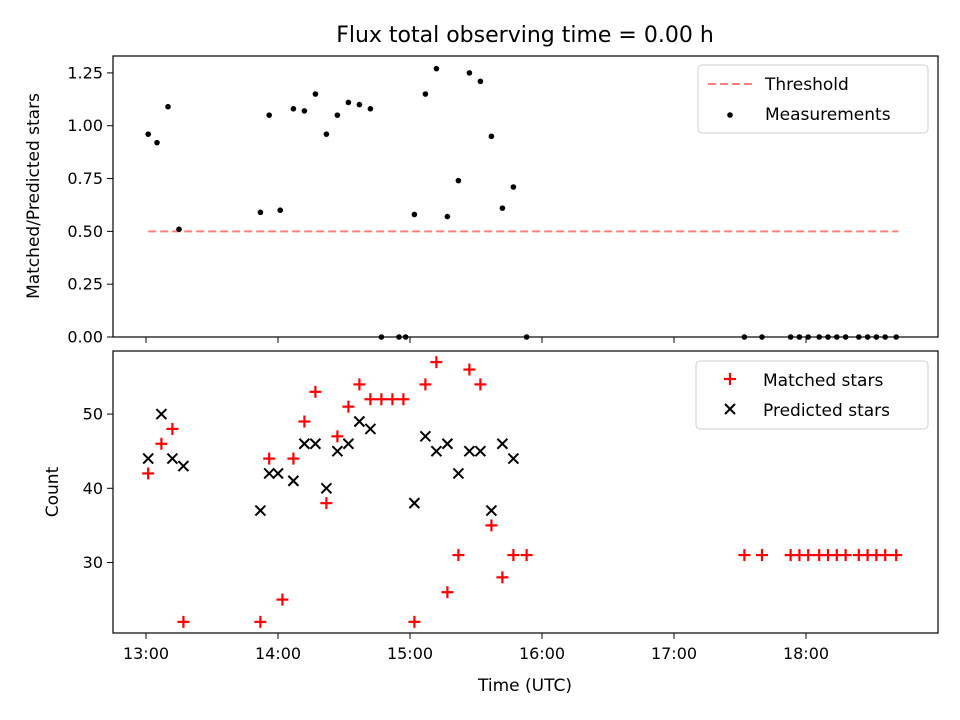  What do you see at coordinates (34, 196) in the screenshot?
I see `top-y-axis-label: Matched/Predicted stars` at bounding box center [34, 196].